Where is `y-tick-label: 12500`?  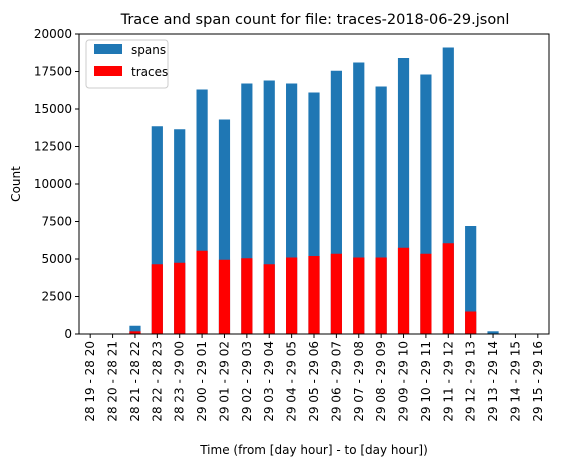
y-tick-label: 12500 is located at coordinates (53, 147).